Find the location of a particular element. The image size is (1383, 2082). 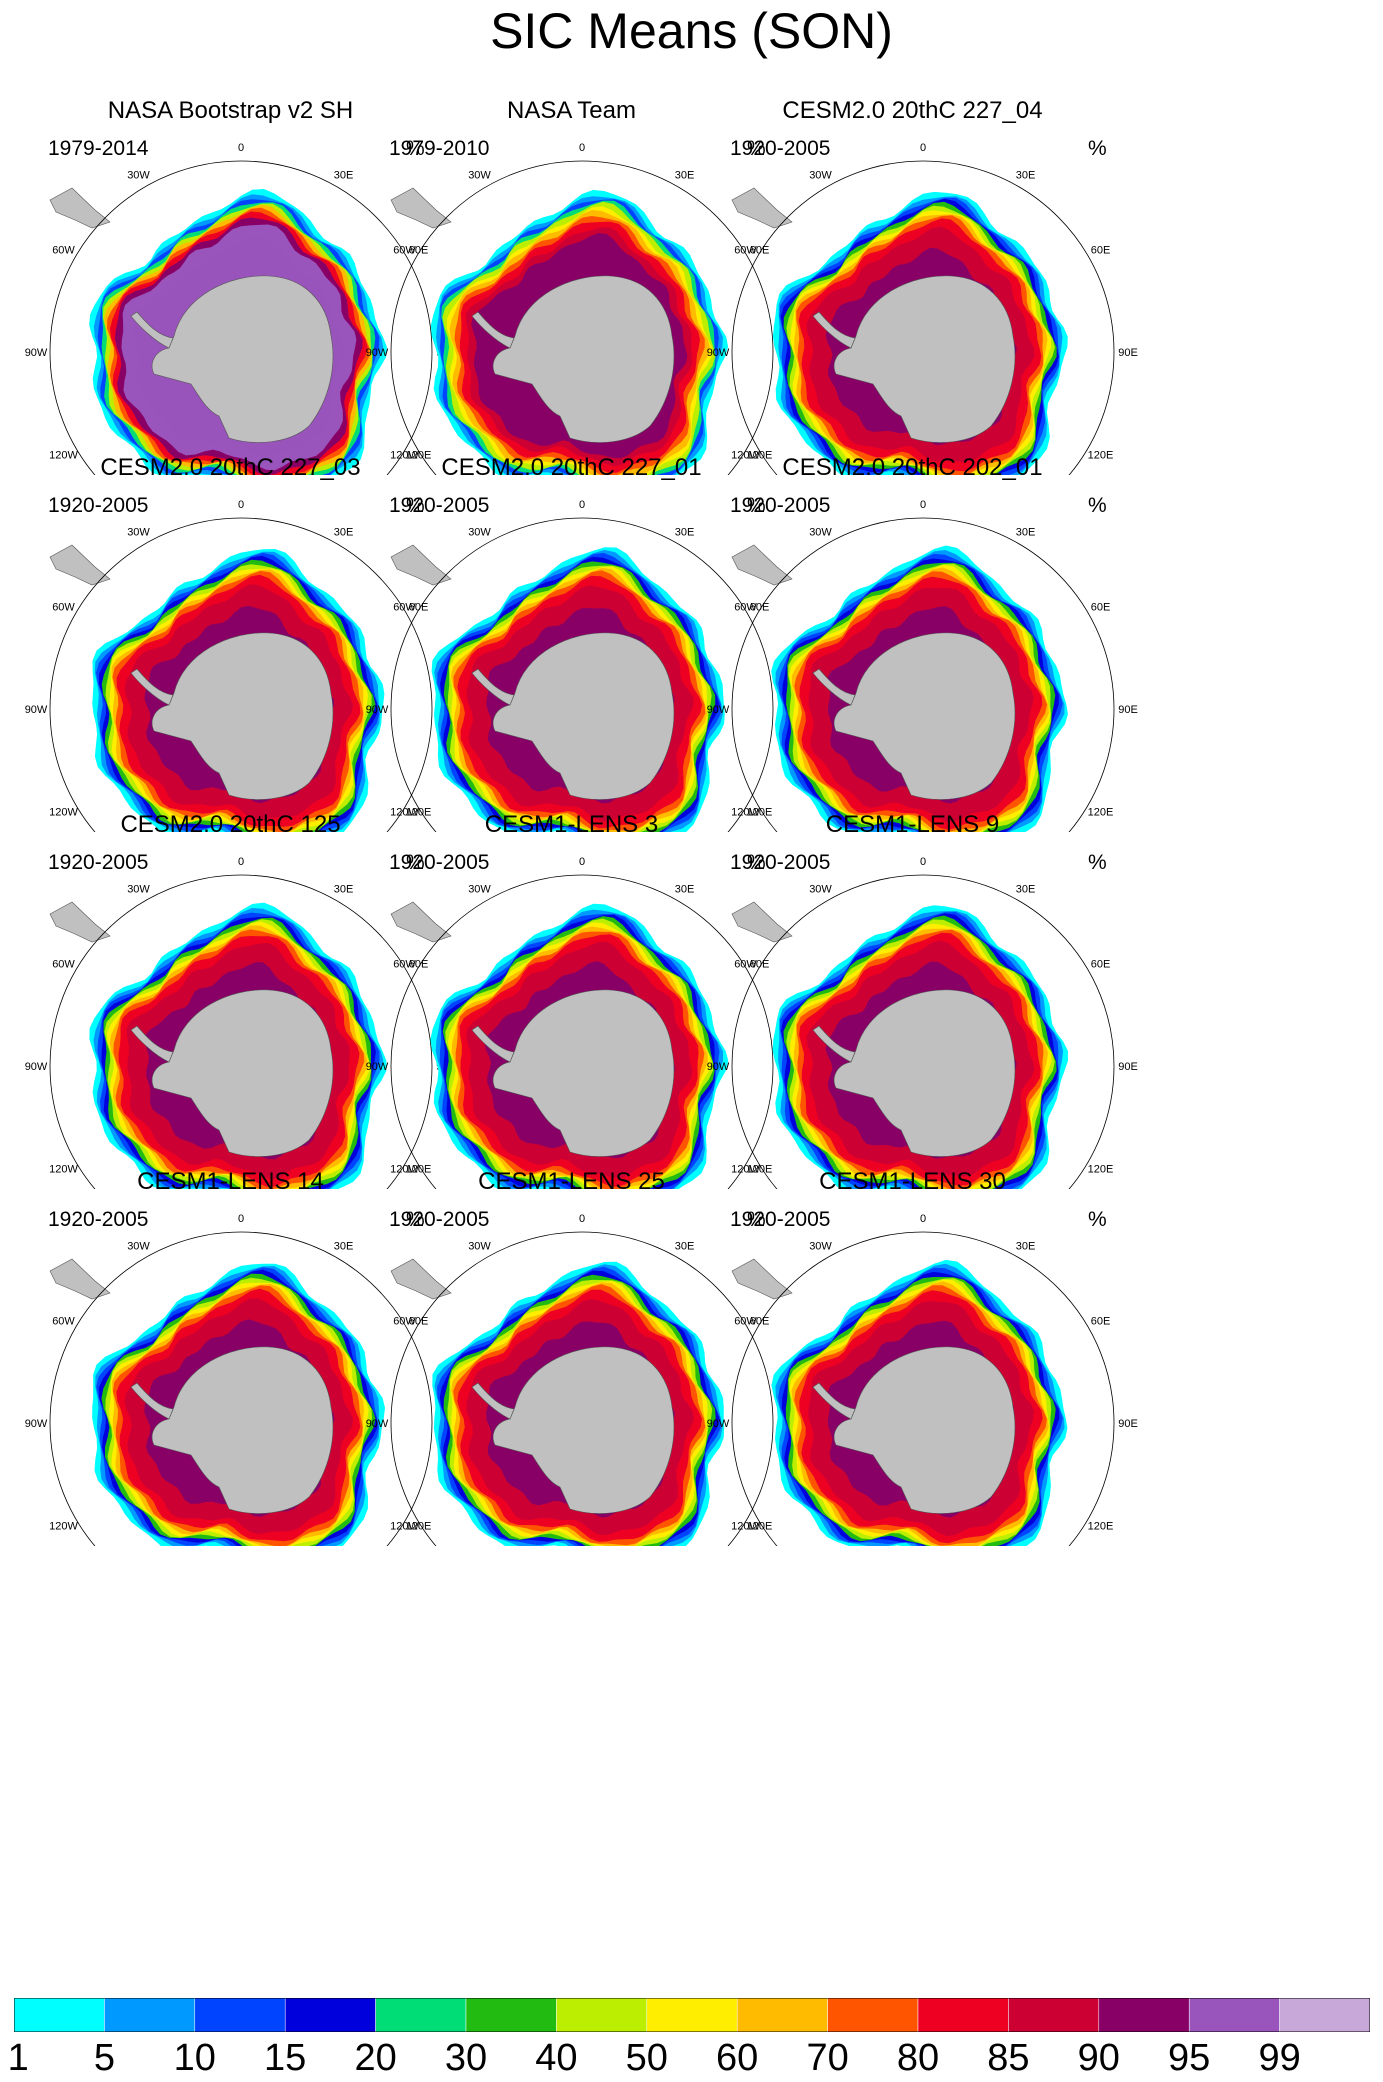

panel-title: CESM2.0 20thC 125 is located at coordinates (230, 824).